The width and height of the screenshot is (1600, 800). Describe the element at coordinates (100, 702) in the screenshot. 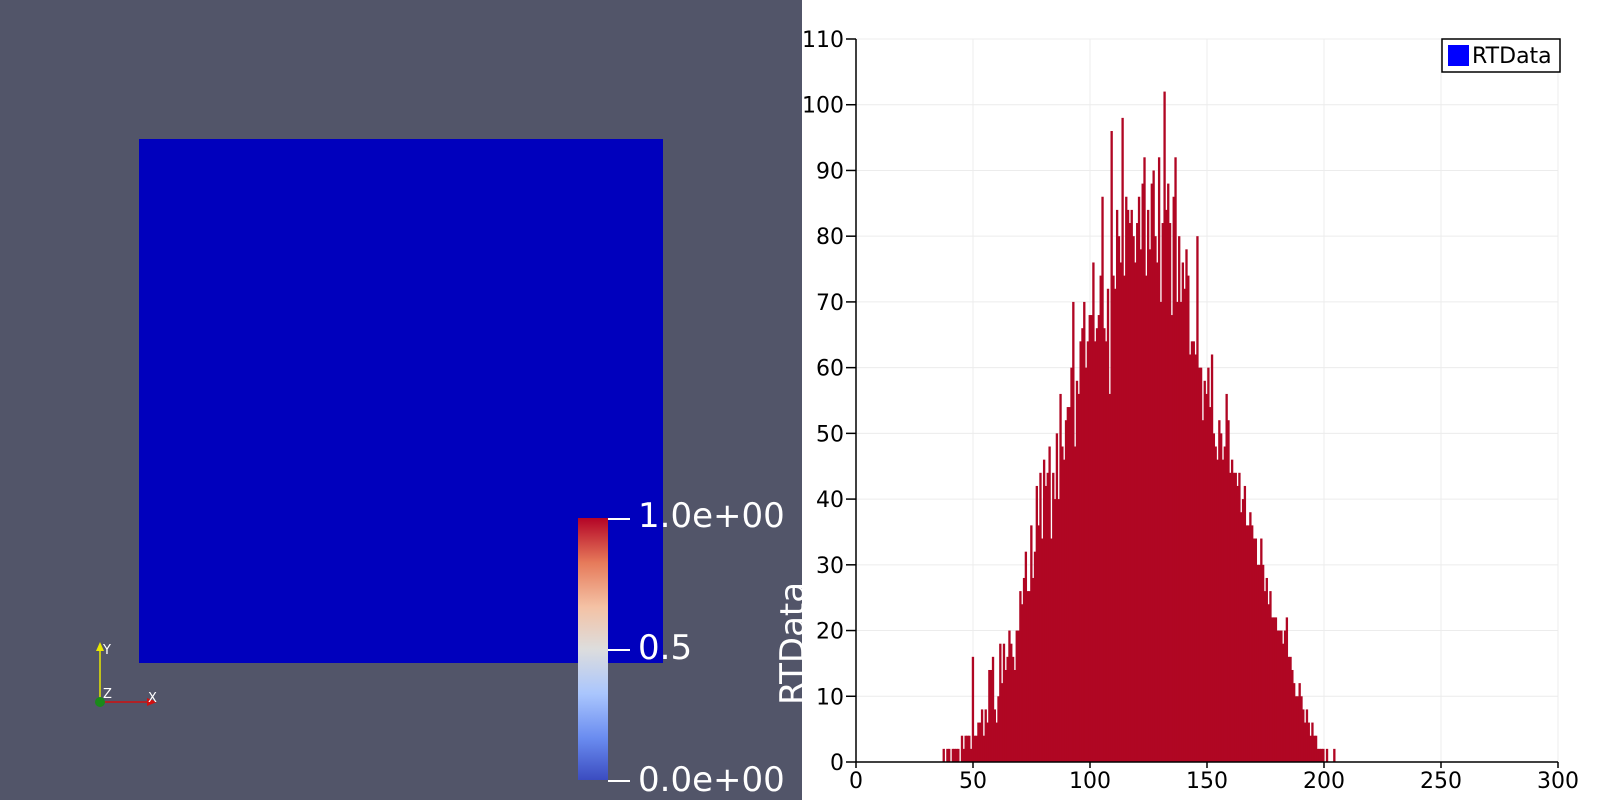

I see `z-axis-dot-icon` at that location.